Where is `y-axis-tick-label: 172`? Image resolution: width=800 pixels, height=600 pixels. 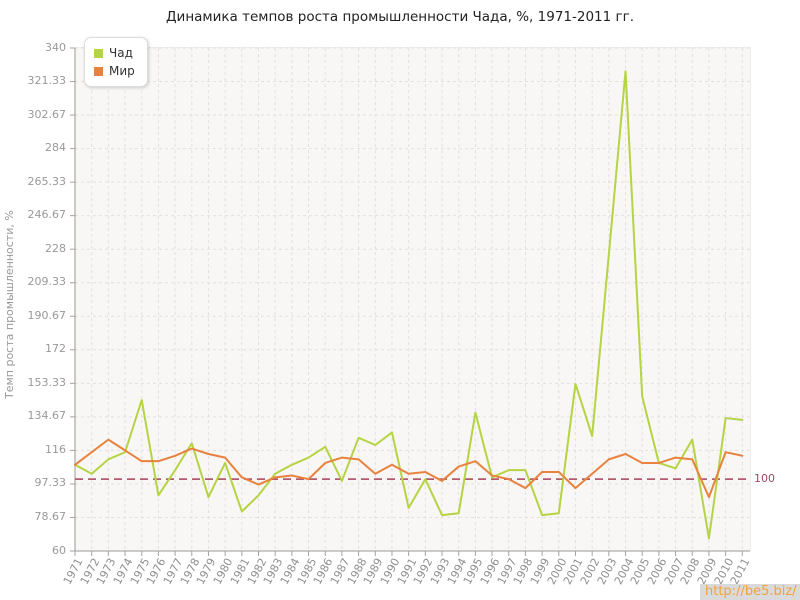 y-axis-tick-label: 172 is located at coordinates (55, 349).